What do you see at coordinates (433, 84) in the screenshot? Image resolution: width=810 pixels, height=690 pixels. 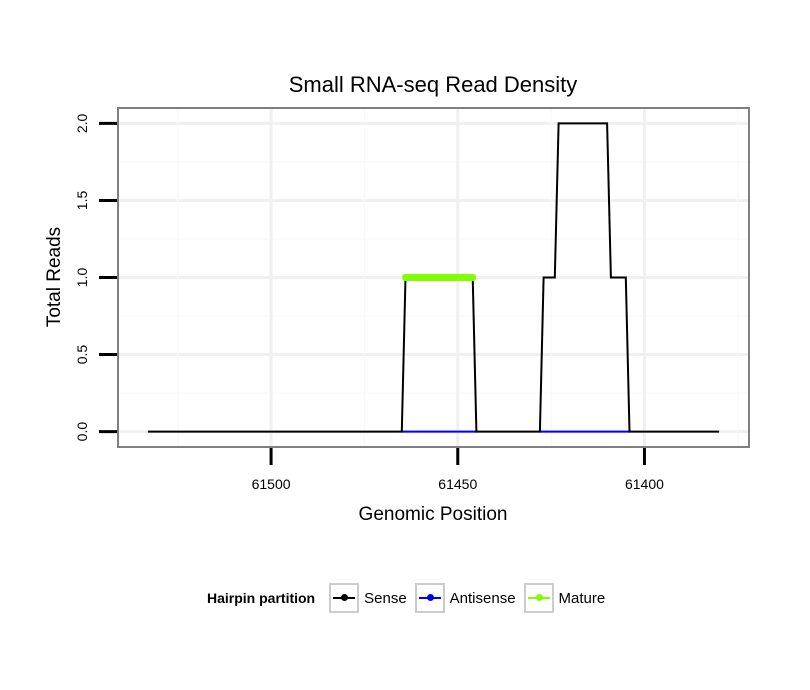 I see `chart-title: Small RNA-seq Read Density` at bounding box center [433, 84].